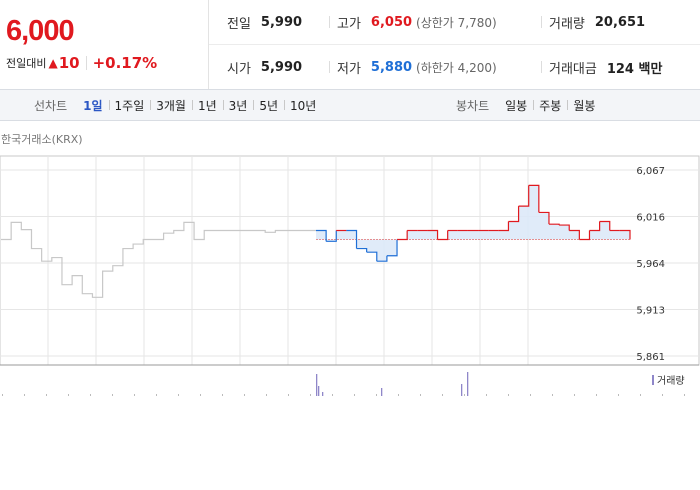 The height and width of the screenshot is (490, 700). I want to click on range-1y: 1년, so click(207, 105).